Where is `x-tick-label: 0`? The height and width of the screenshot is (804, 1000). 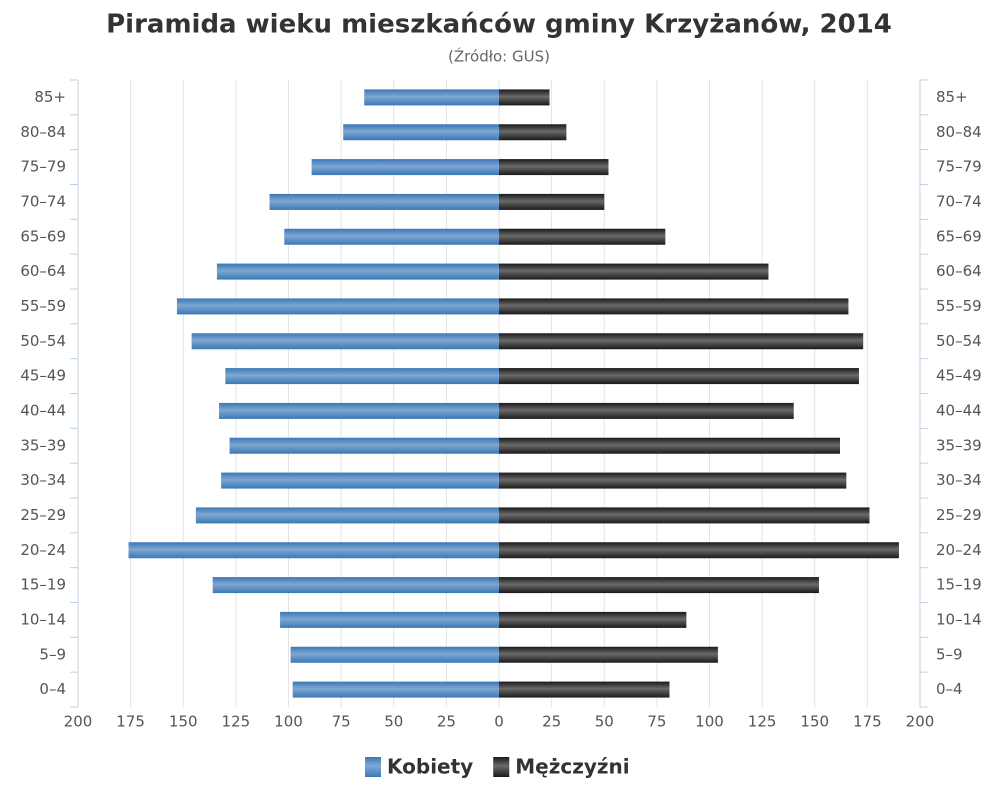 x-tick-label: 0 is located at coordinates (499, 722).